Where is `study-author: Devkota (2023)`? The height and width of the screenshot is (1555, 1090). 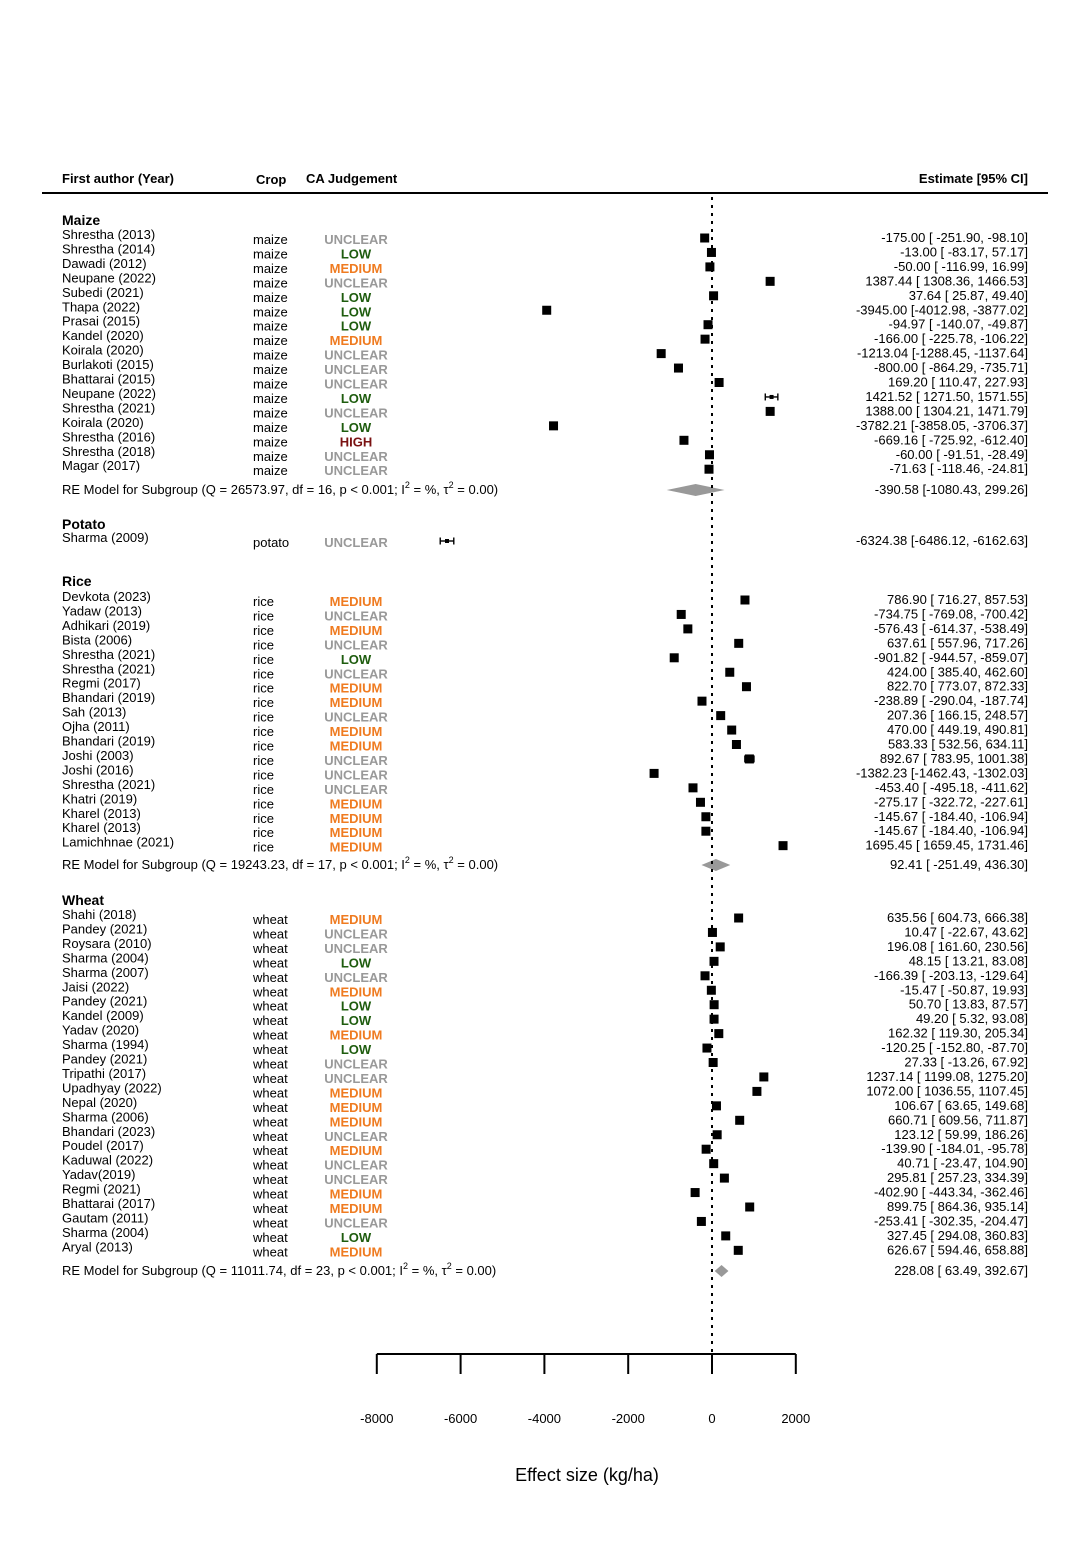
study-author: Devkota (2023) is located at coordinates (106, 596).